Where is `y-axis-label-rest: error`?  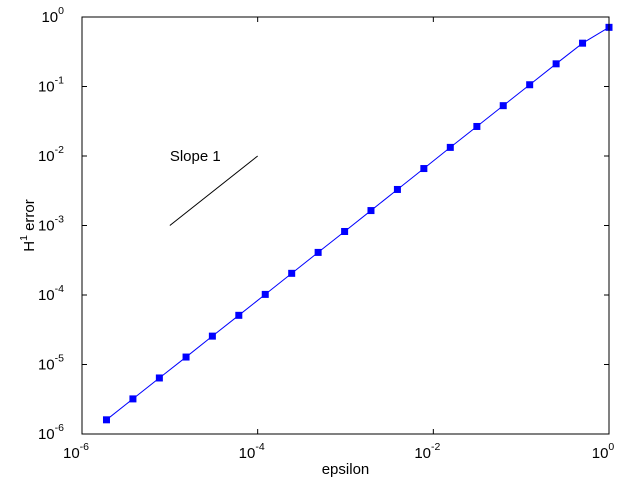
y-axis-label-rest: error is located at coordinates (29, 217).